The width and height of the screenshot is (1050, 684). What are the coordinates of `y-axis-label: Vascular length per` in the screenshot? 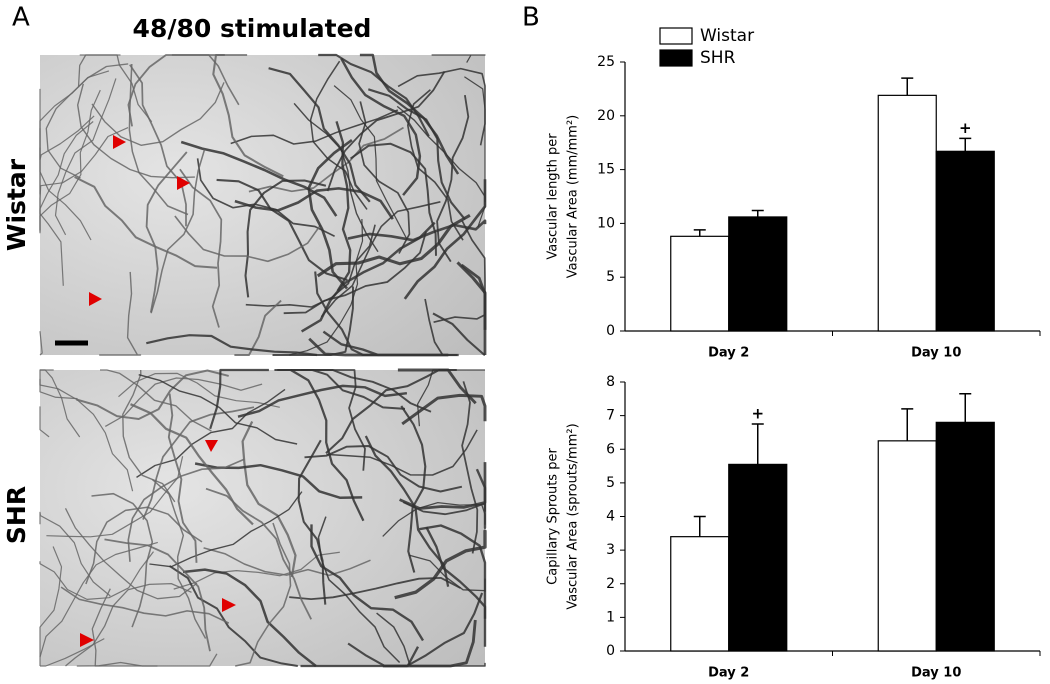 It's located at (553, 196).